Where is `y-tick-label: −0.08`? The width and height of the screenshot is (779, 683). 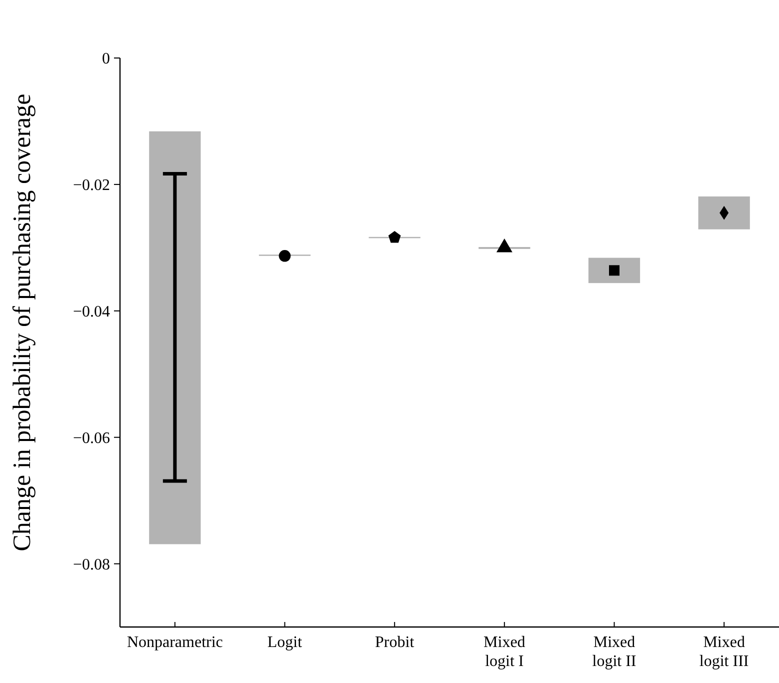
y-tick-label: −0.08 is located at coordinates (91, 565).